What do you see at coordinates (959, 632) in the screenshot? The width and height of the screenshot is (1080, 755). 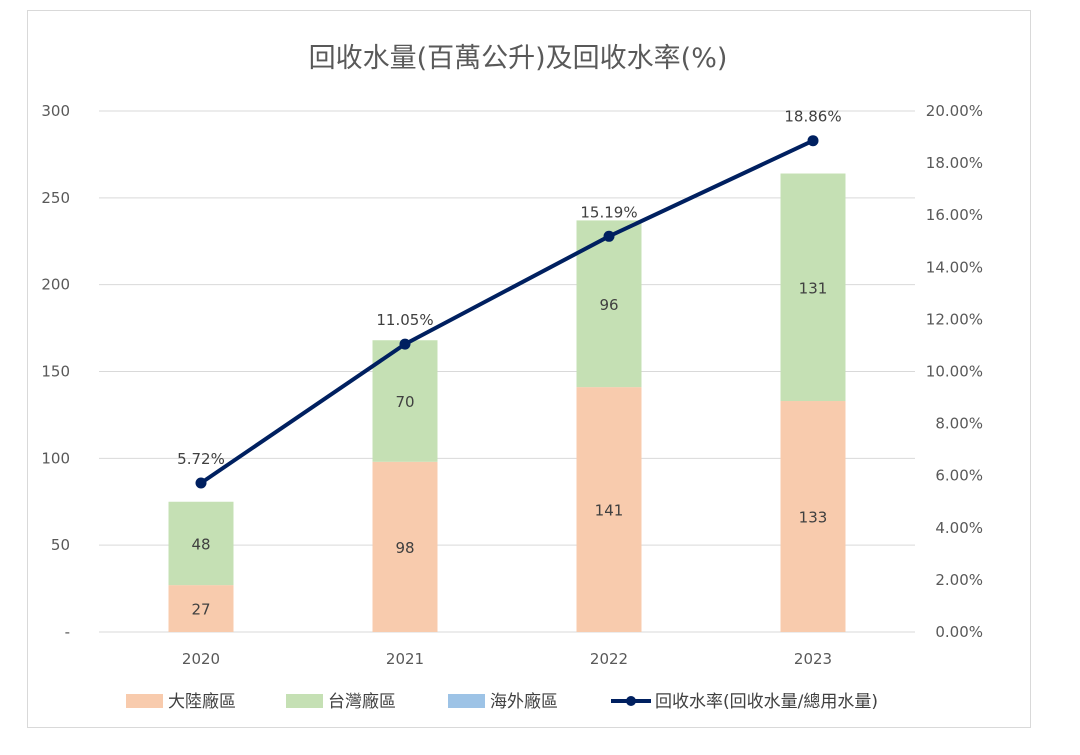 I see `right-tick-label: 0.00%` at bounding box center [959, 632].